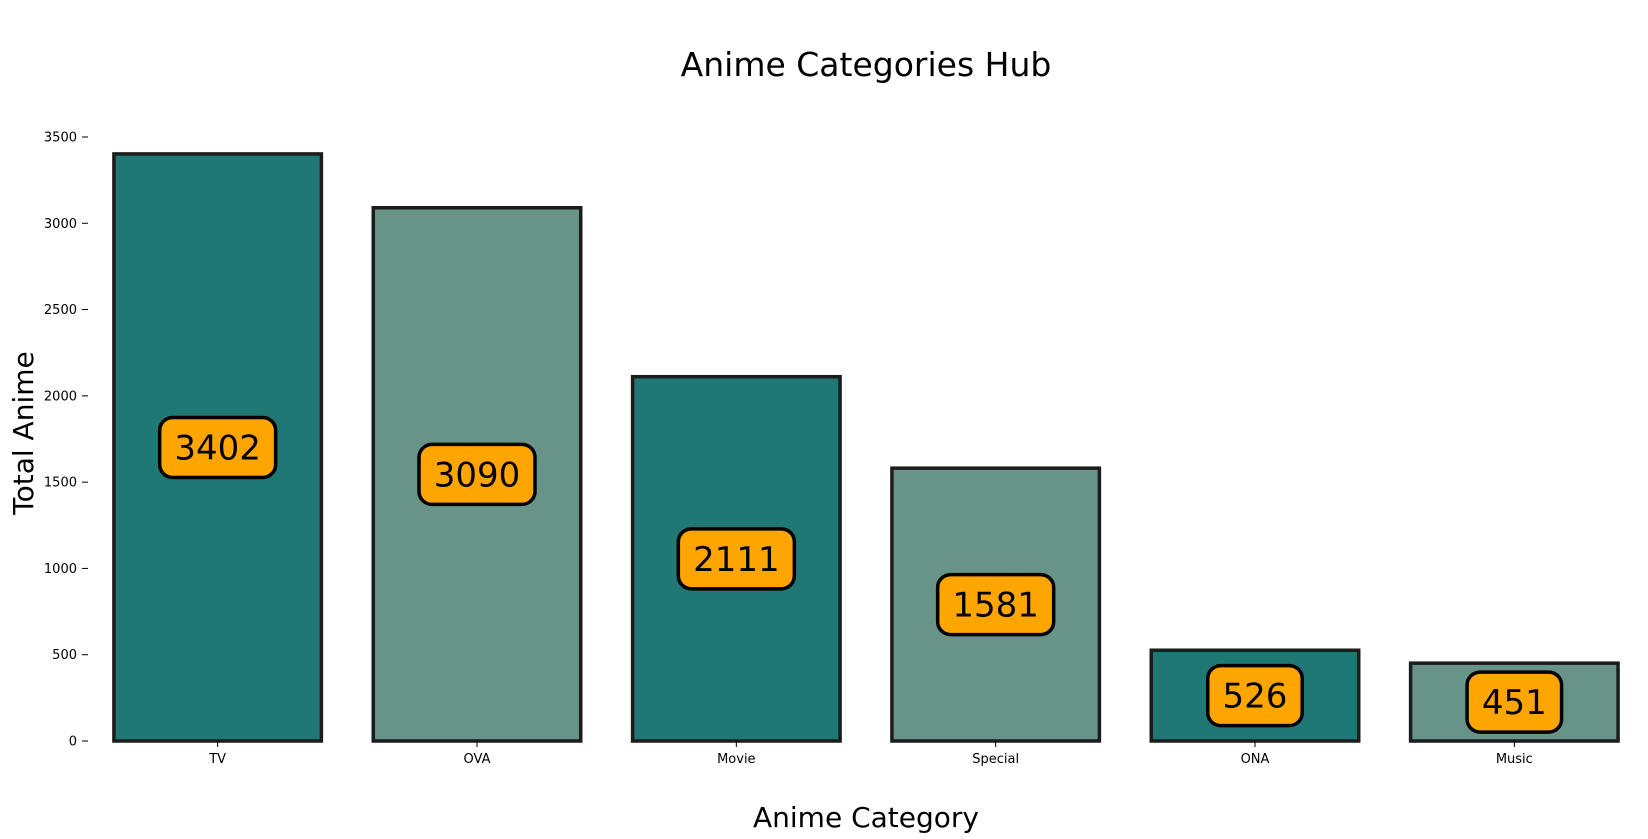 This screenshot has height=839, width=1648. I want to click on y-tick-label: 2500, so click(60, 310).